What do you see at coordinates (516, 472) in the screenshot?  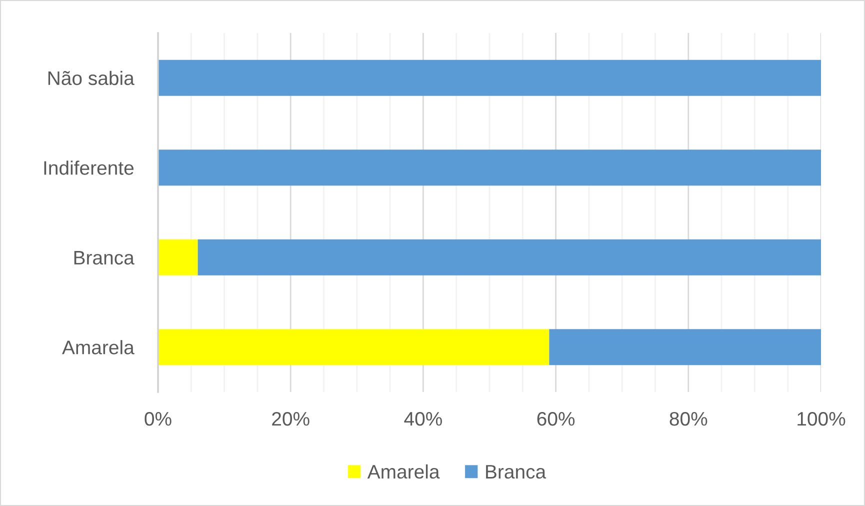 I see `legend-label: Branca` at bounding box center [516, 472].